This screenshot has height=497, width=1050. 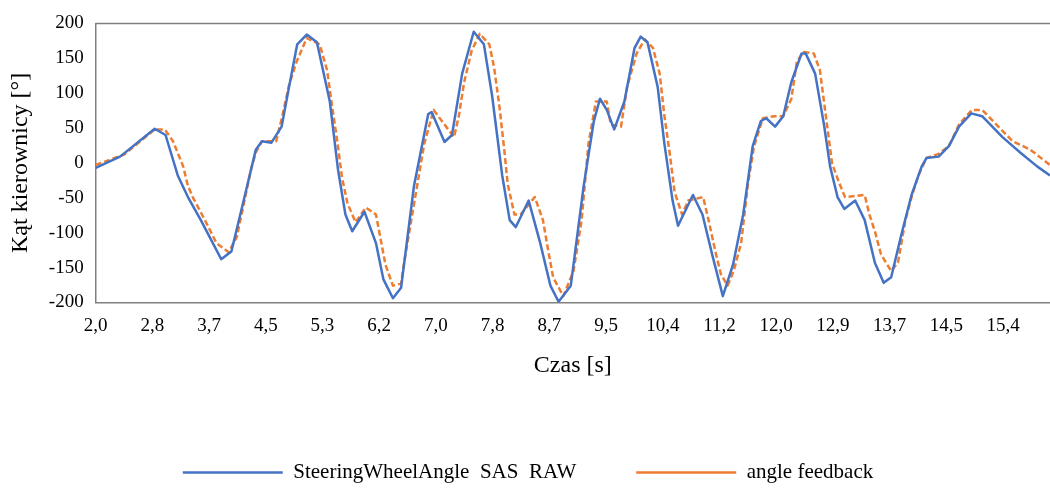 I want to click on y-axis-title: Kąt kierownicy [°], so click(x=18, y=162).